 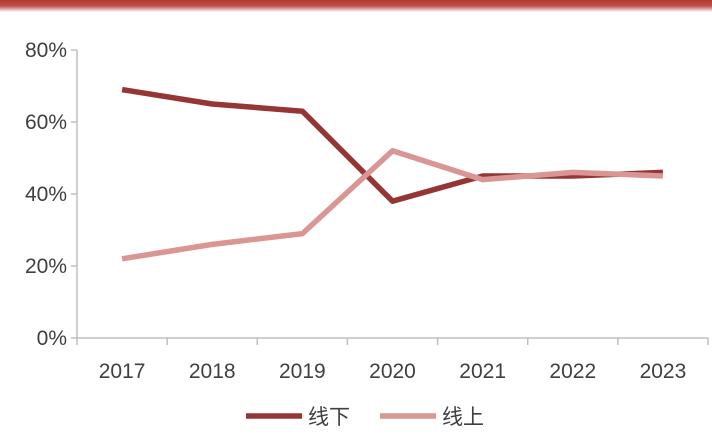 I want to click on x-tick-label: 2017, so click(x=122, y=371).